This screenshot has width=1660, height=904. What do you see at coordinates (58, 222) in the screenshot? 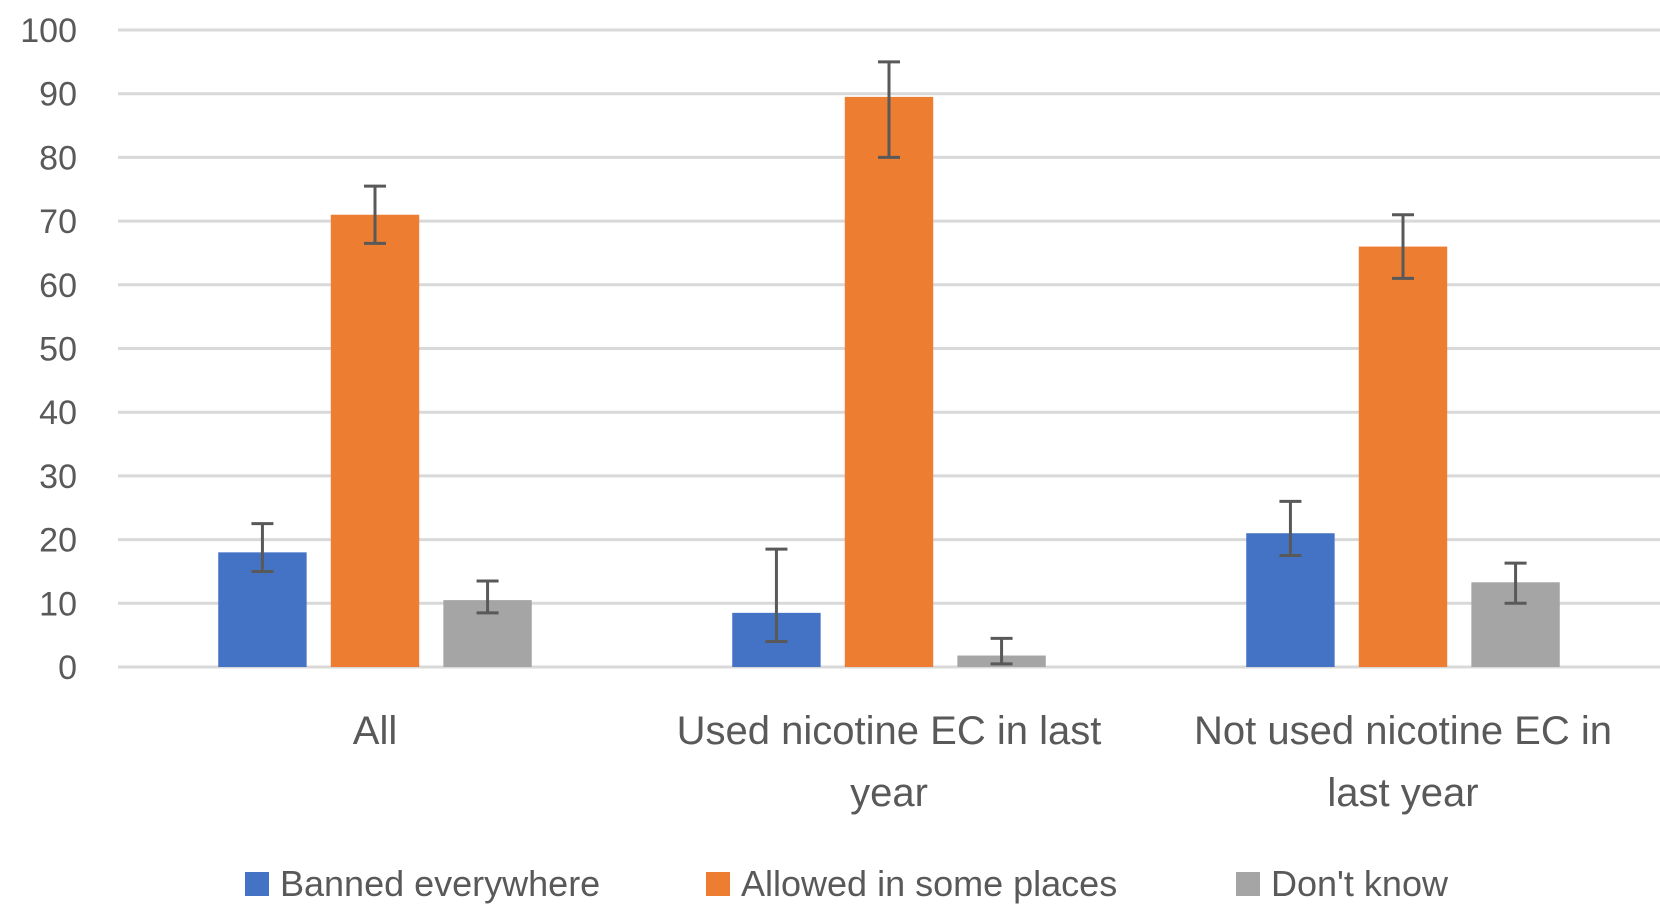
I see `y-tick-label: 70` at bounding box center [58, 222].